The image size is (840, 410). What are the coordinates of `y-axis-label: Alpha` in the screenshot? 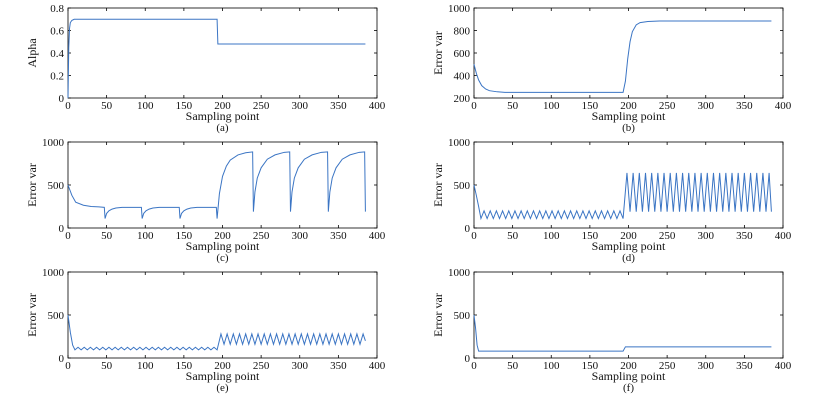 It's located at (32, 53).